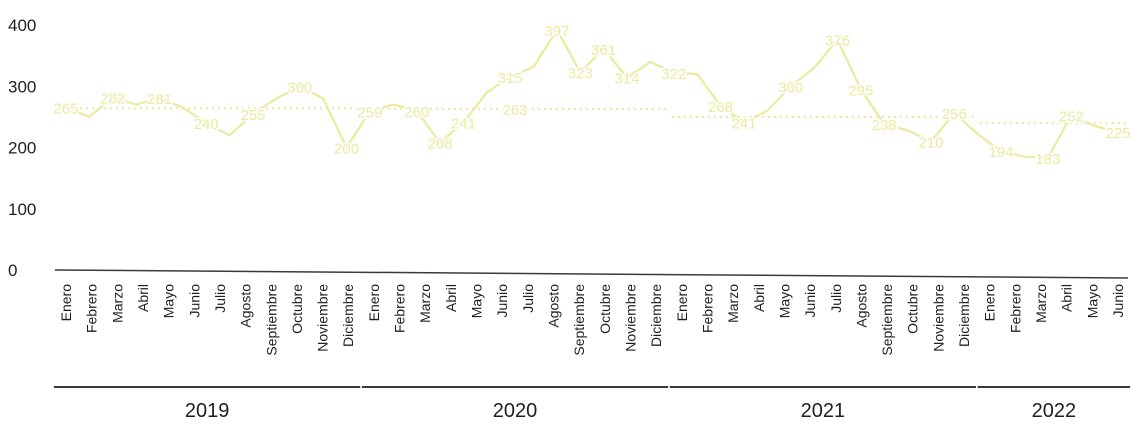 The height and width of the screenshot is (433, 1138). Describe the element at coordinates (369, 112) in the screenshot. I see `data-label: 259` at that location.